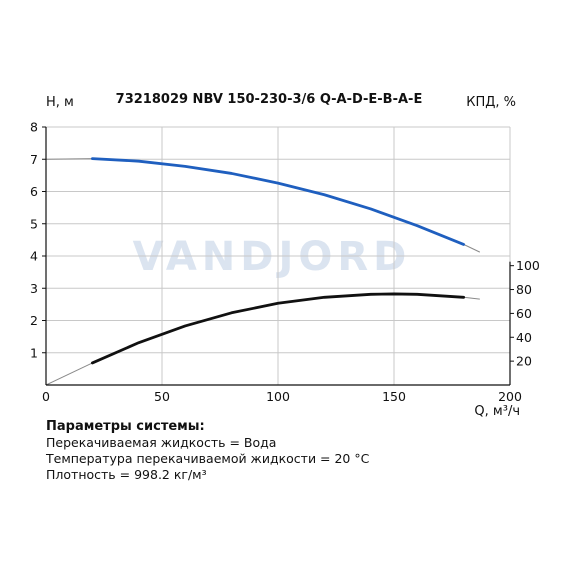 The width and height of the screenshot is (570, 570). What do you see at coordinates (510, 396) in the screenshot?
I see `x-tick-label-4: 200` at bounding box center [510, 396].